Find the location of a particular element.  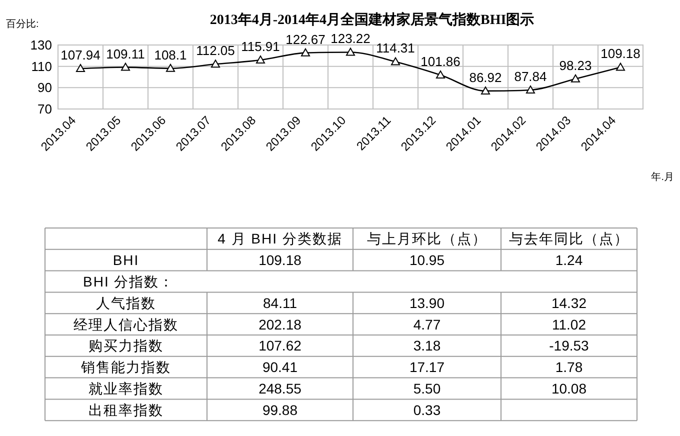

text: 0.33 is located at coordinates (427, 410).